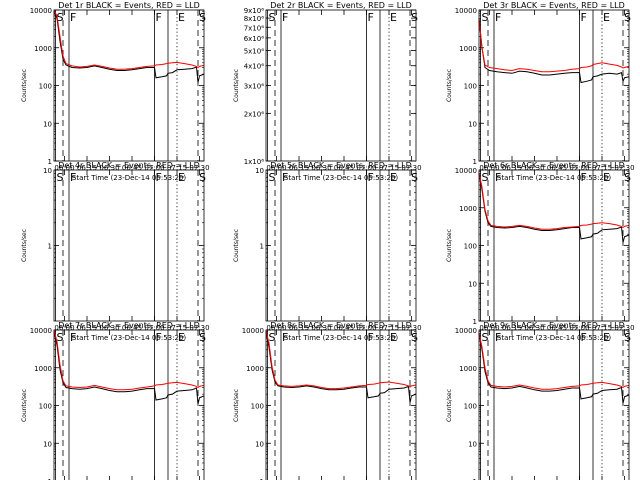  Describe the element at coordinates (254, 39) in the screenshot. I see `y-tick-label: 6x10⁶` at that location.